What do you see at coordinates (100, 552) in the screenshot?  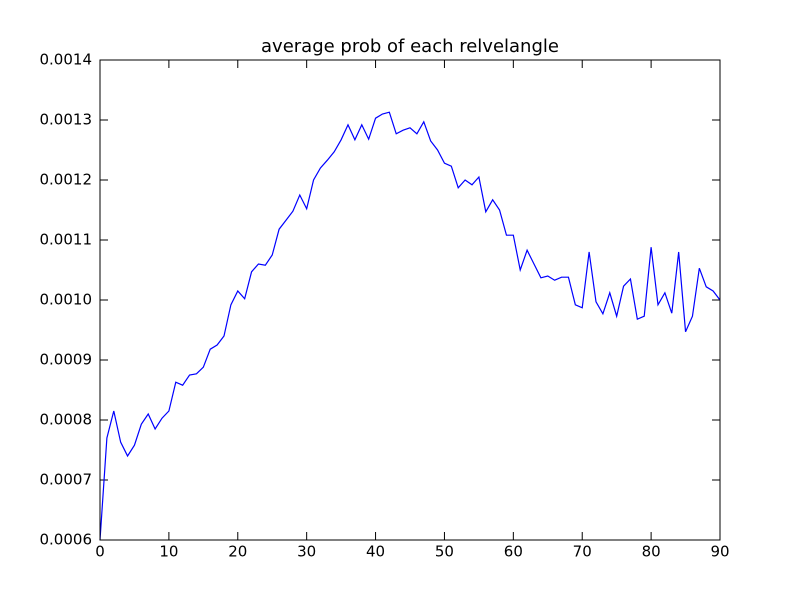 I see `x-tick-label: 0` at bounding box center [100, 552].